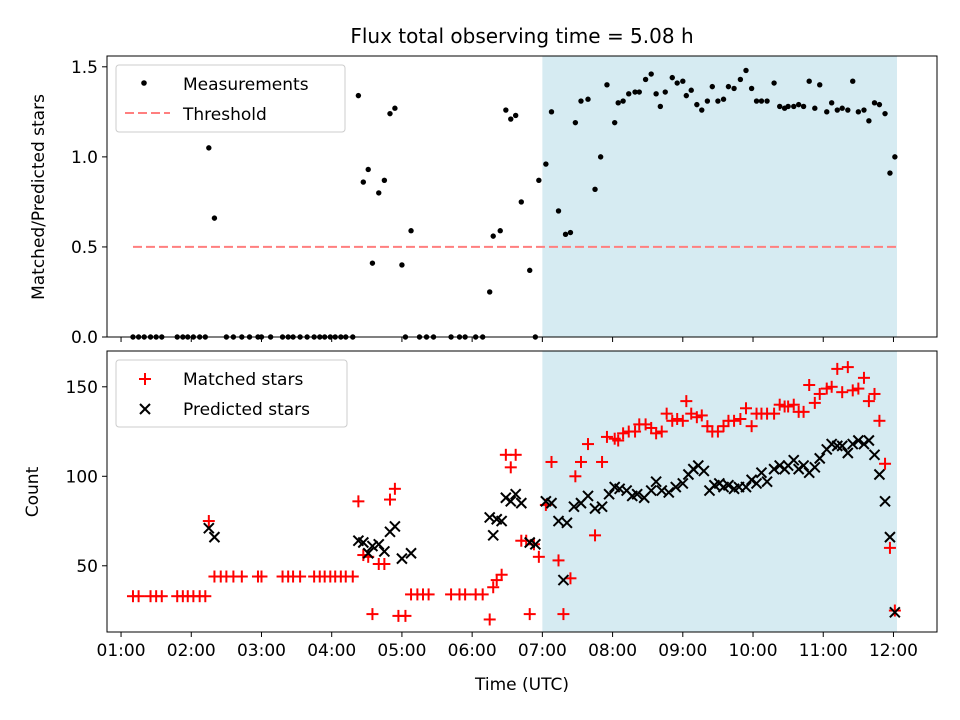 The width and height of the screenshot is (960, 720). Describe the element at coordinates (682, 651) in the screenshot. I see `x-tick-label: 09:00` at that location.